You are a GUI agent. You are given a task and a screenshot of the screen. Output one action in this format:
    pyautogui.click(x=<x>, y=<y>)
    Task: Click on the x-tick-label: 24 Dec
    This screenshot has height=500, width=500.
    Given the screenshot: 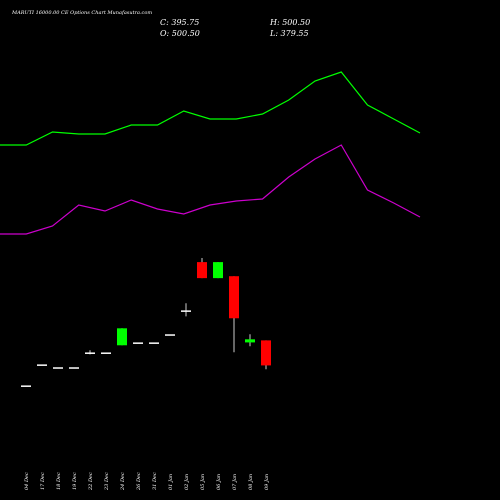 What is the action you would take?
    pyautogui.click(x=123, y=481)
    